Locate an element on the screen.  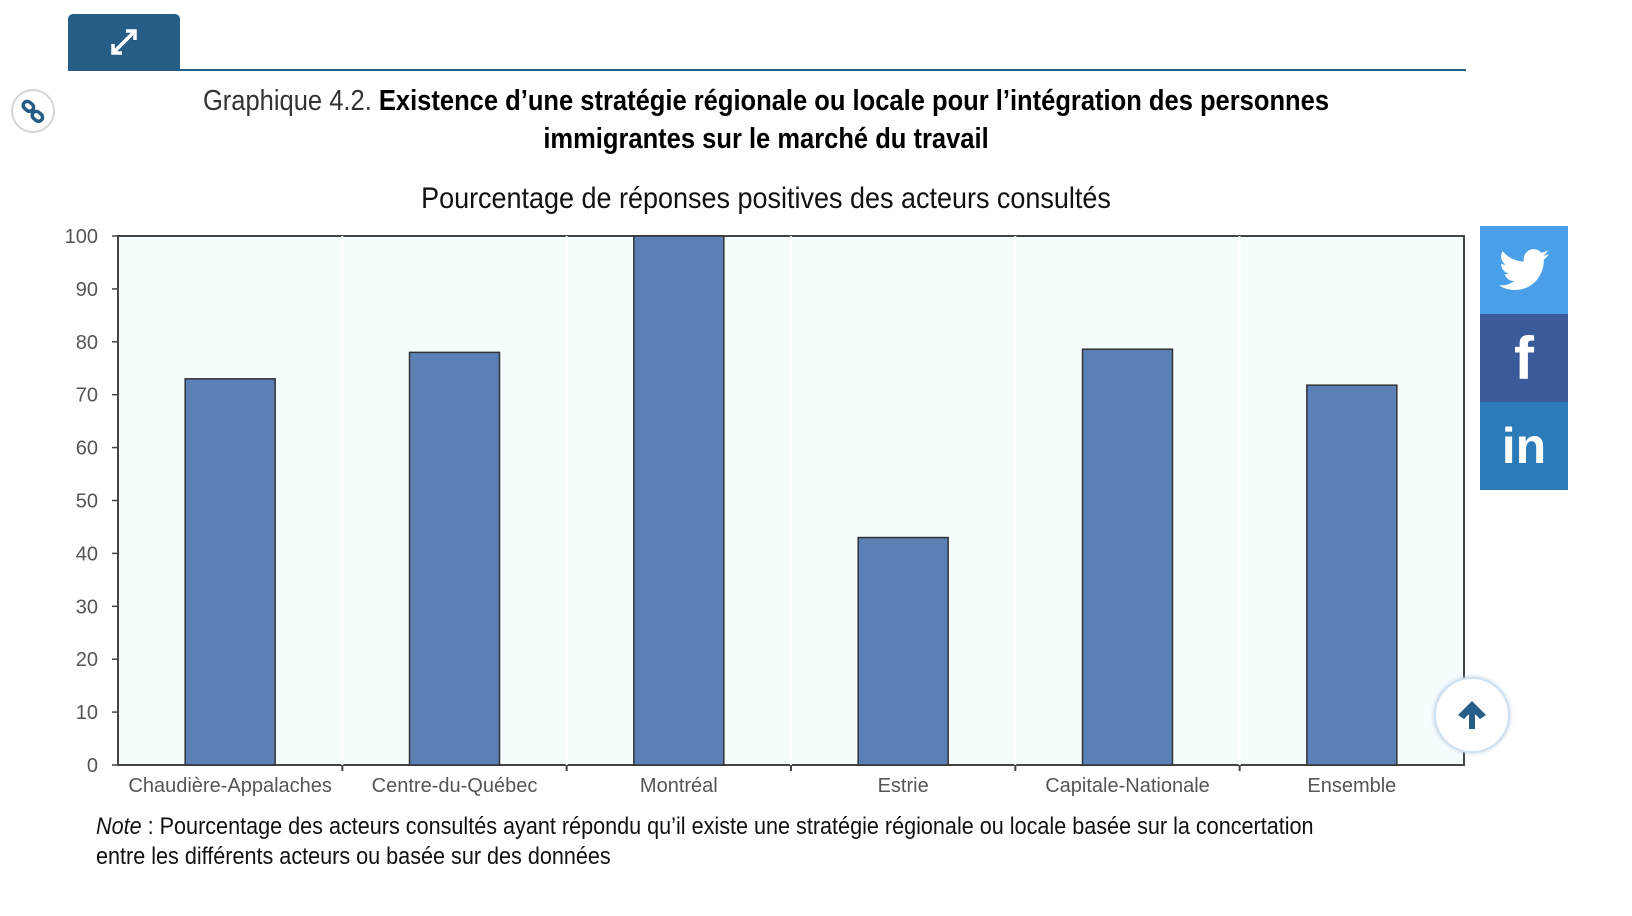
header-rule is located at coordinates (767, 70).